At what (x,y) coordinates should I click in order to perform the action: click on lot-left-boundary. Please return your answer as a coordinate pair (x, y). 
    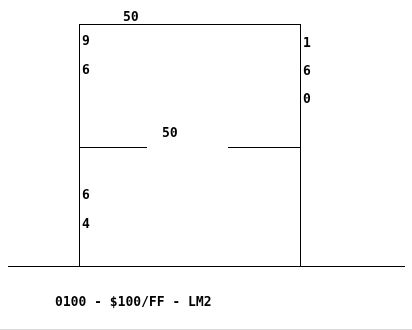
    Looking at the image, I should click on (79, 145).